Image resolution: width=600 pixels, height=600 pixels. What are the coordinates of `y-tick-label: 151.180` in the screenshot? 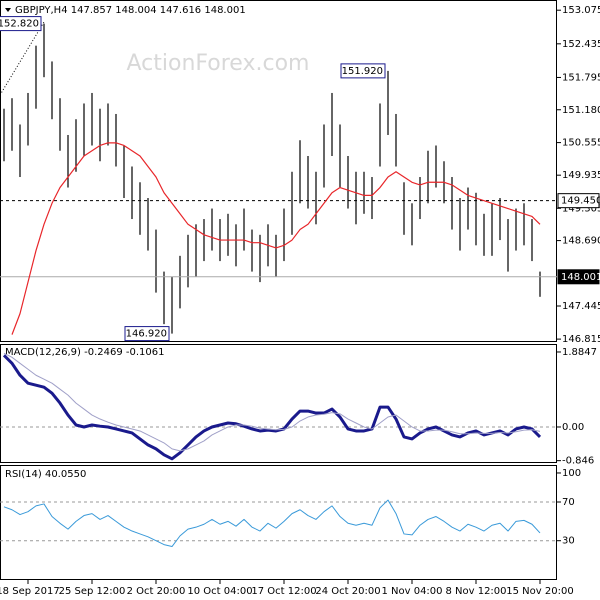 It's located at (581, 110).